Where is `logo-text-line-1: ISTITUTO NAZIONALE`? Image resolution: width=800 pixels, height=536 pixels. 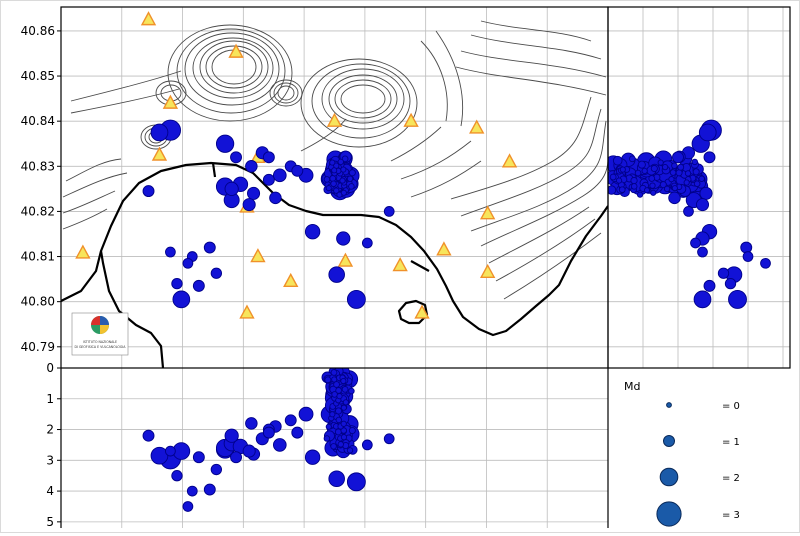 logo-text-line-1: ISTITUTO NAZIONALE is located at coordinates (100, 342).